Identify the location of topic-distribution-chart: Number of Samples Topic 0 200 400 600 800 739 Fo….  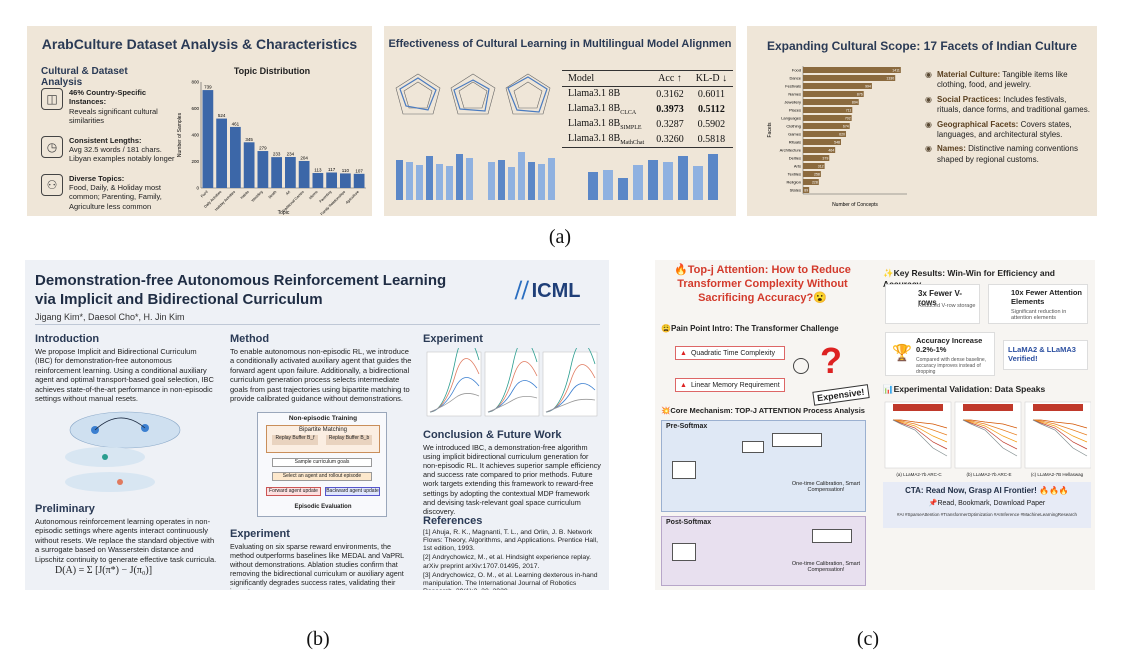
(271, 148).